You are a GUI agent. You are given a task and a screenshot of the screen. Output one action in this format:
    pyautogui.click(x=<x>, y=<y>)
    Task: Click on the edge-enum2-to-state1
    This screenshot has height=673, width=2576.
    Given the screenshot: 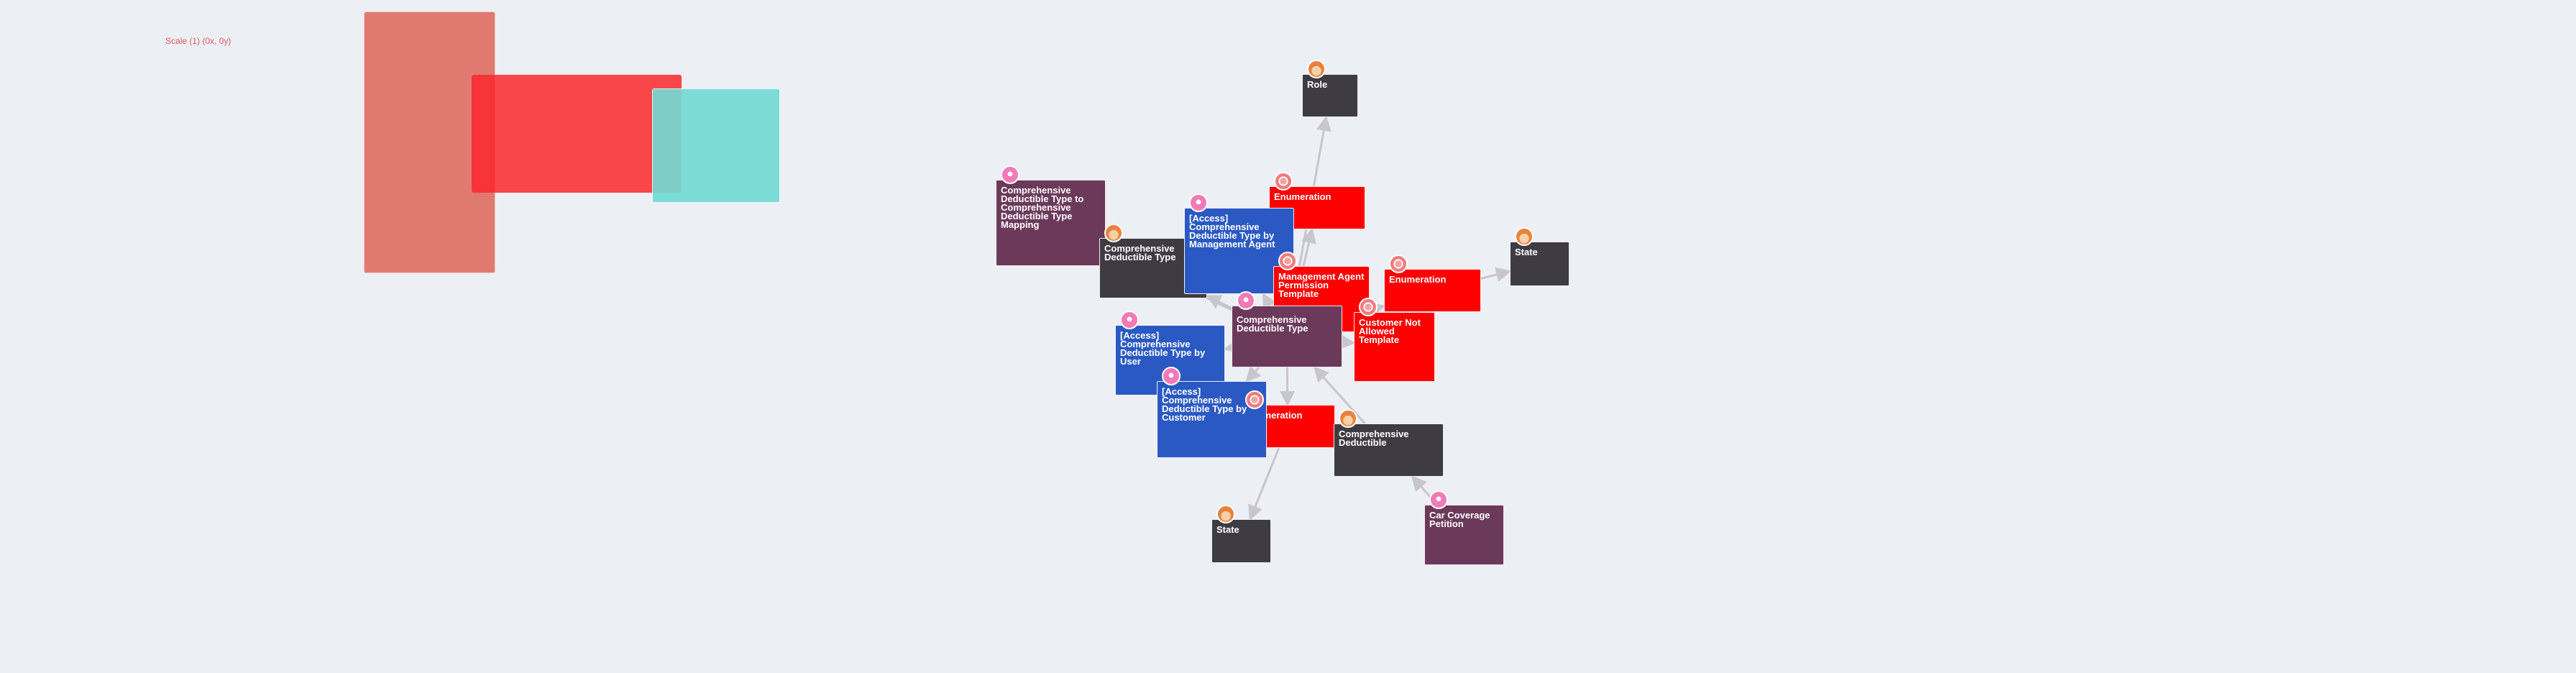 What is the action you would take?
    pyautogui.click(x=1496, y=275)
    